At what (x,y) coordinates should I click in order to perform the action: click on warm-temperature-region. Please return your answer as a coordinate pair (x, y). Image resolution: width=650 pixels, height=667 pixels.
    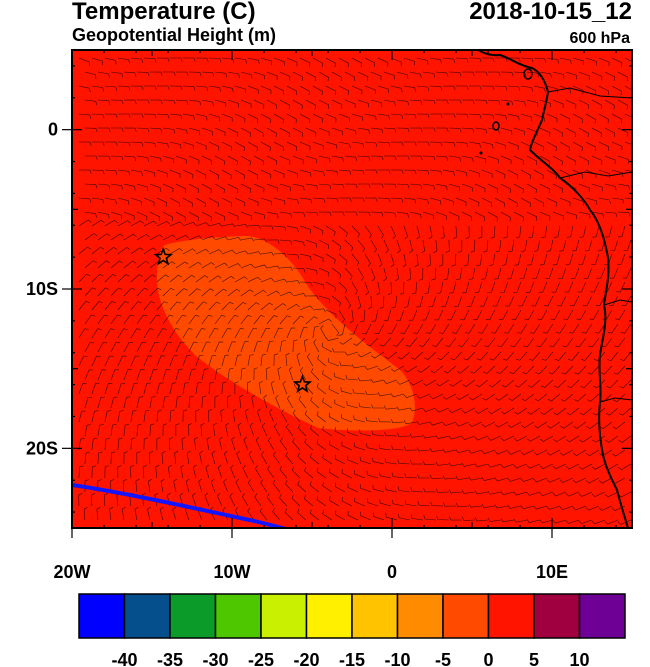
    Looking at the image, I should click on (285, 333).